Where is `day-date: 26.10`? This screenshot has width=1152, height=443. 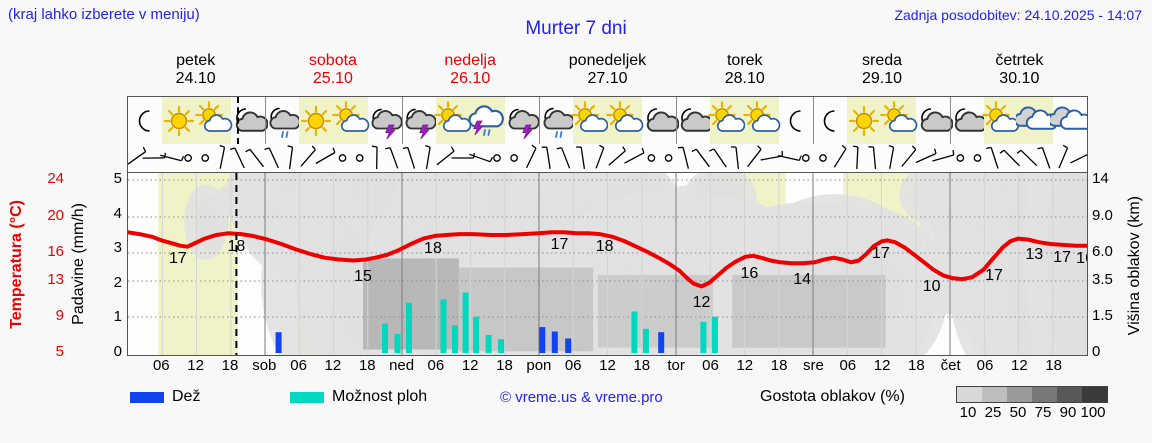
day-date: 26.10 is located at coordinates (470, 78).